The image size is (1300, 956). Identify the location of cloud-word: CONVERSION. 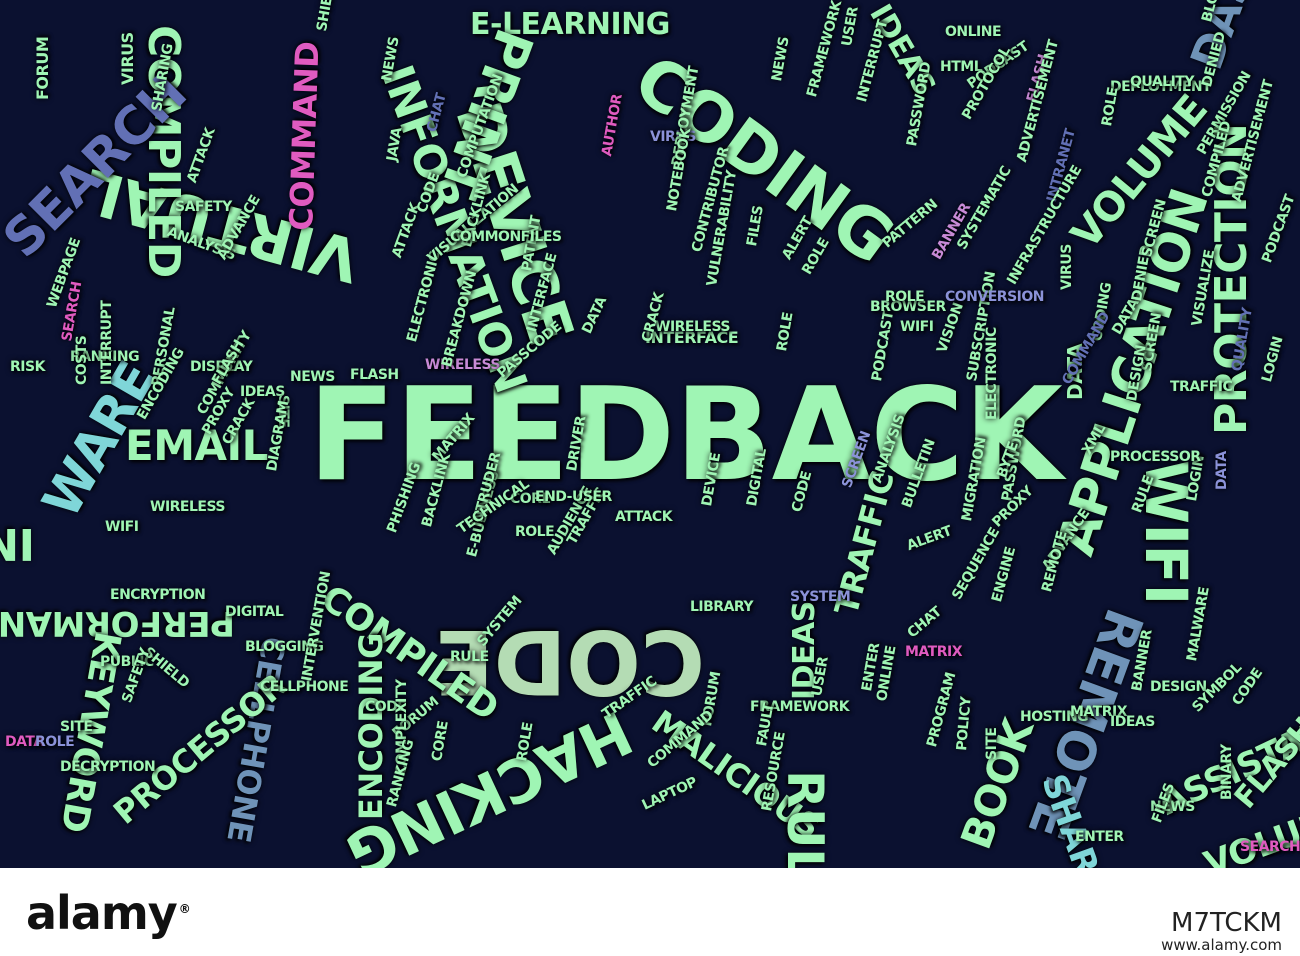
(994, 297).